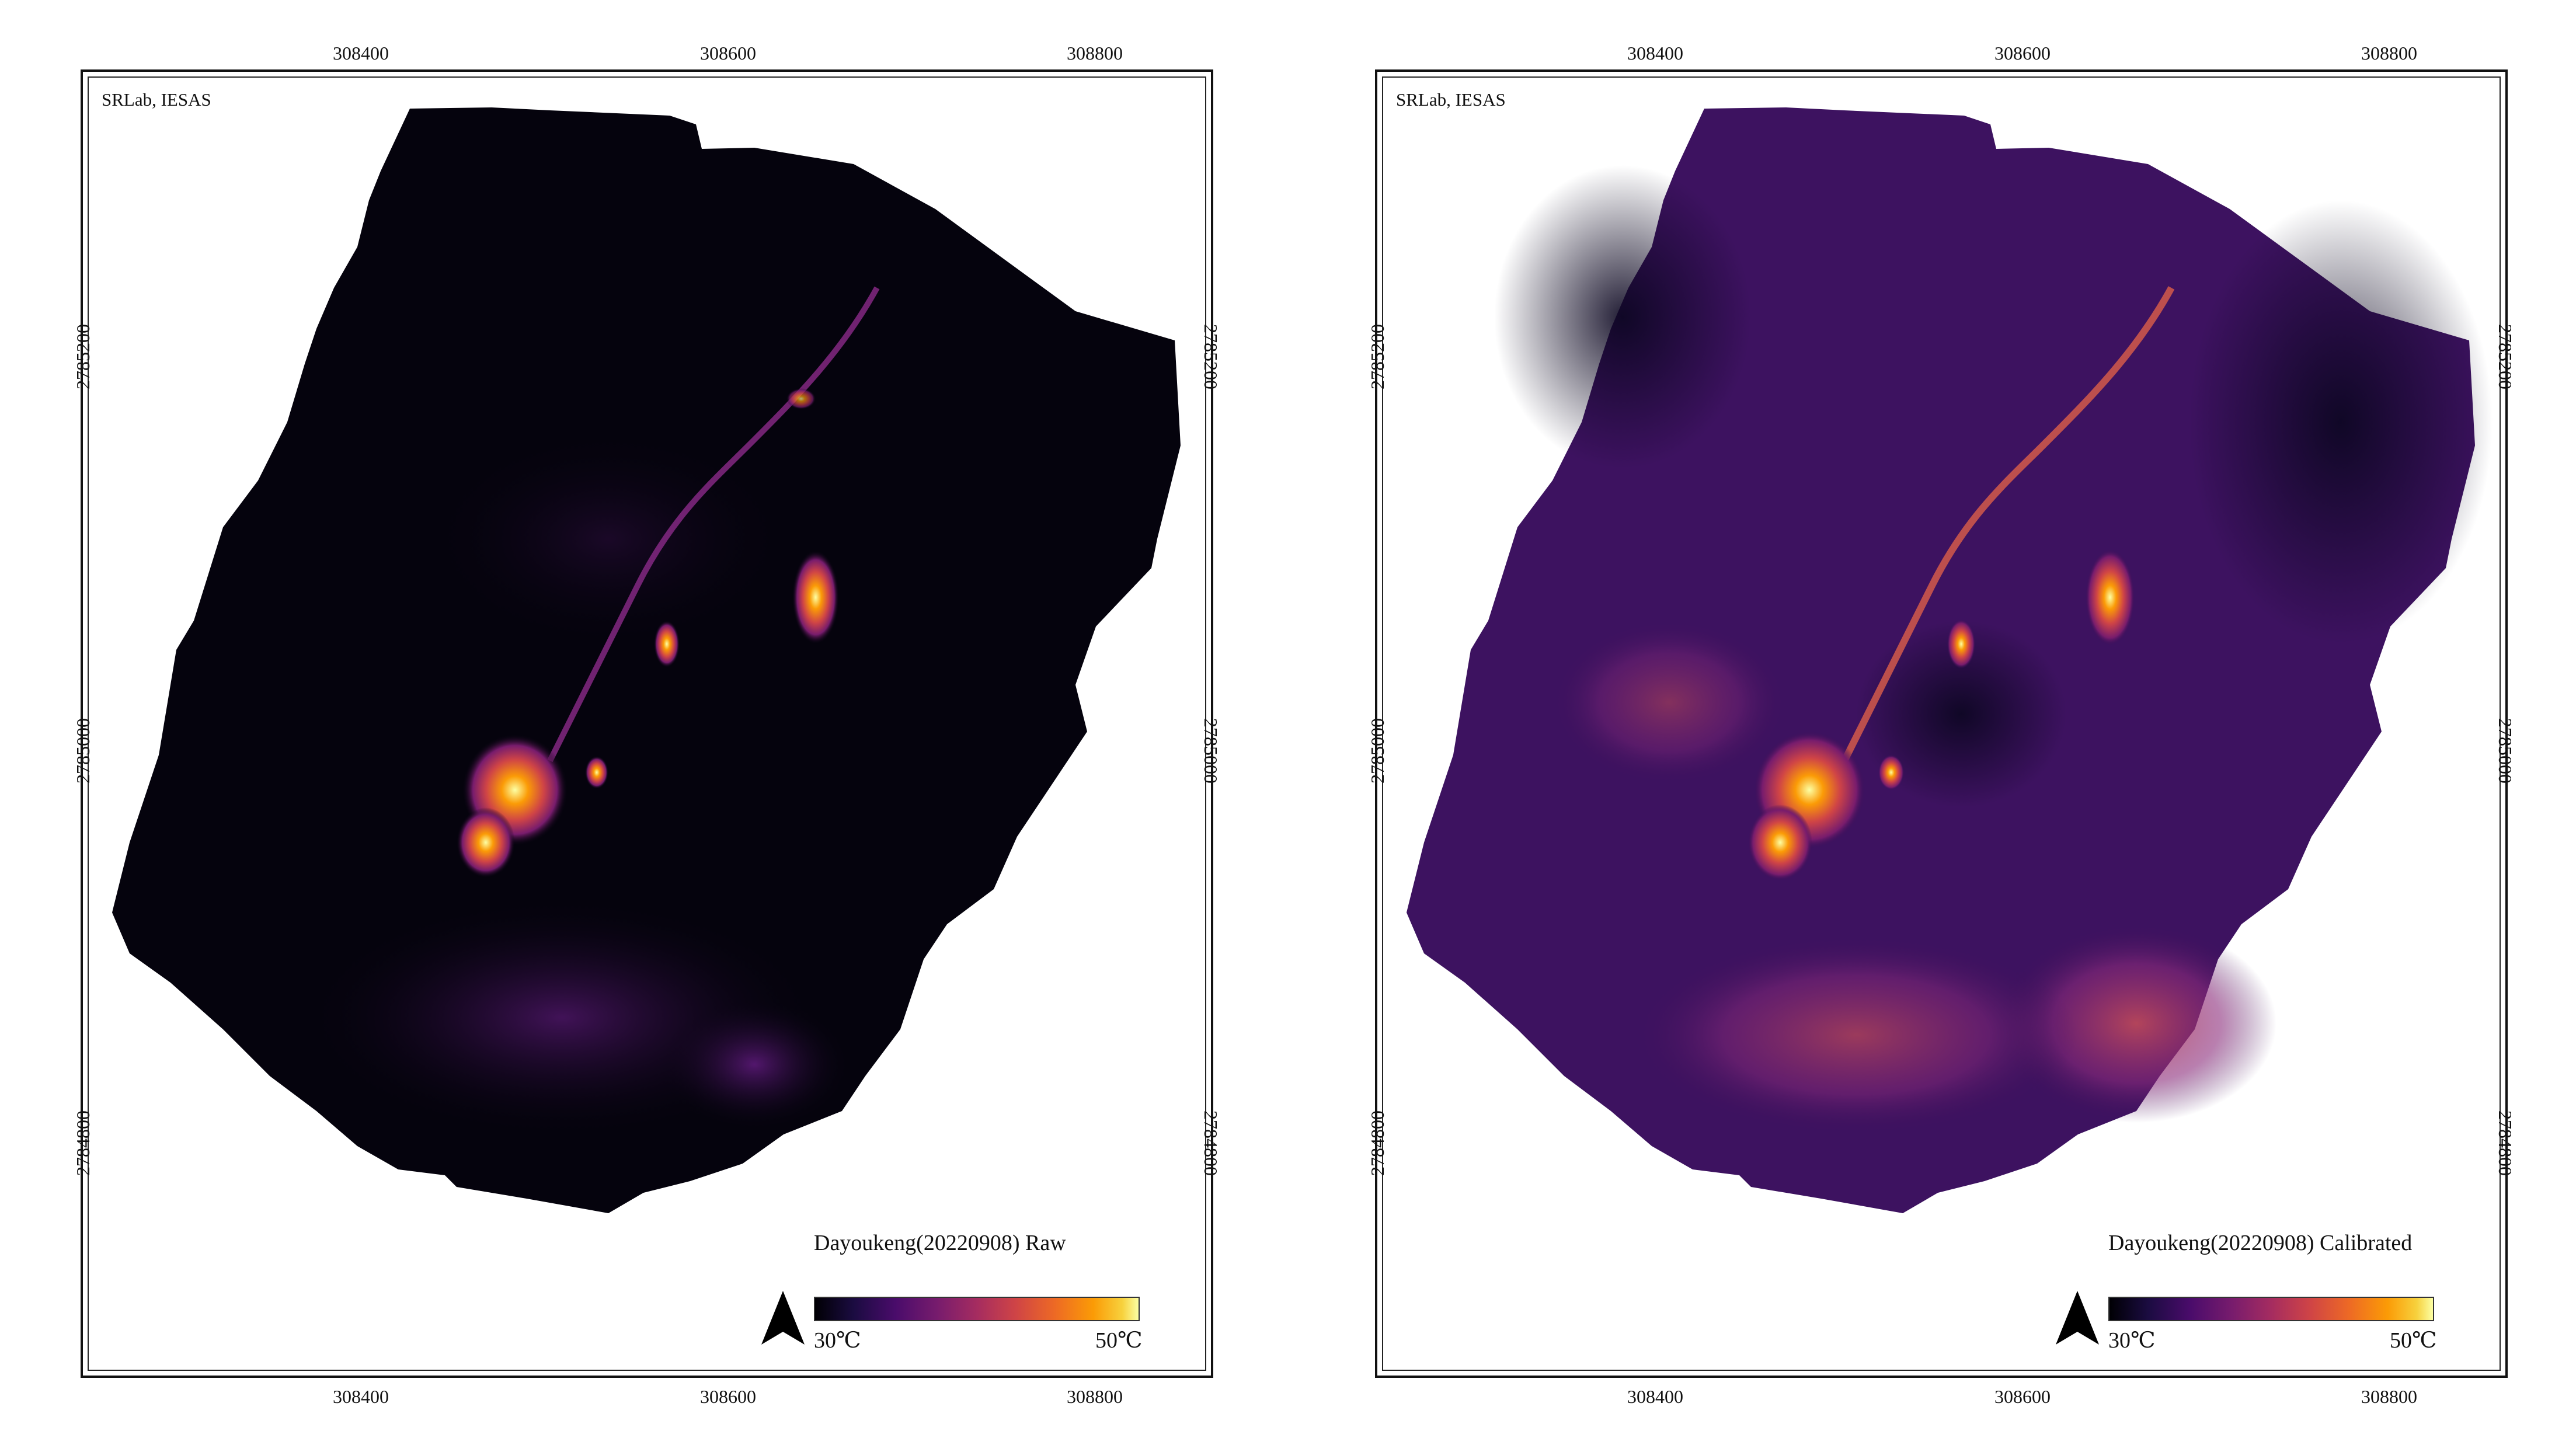  I want to click on map-title: Dayoukeng(20220908) Raw, so click(940, 1243).